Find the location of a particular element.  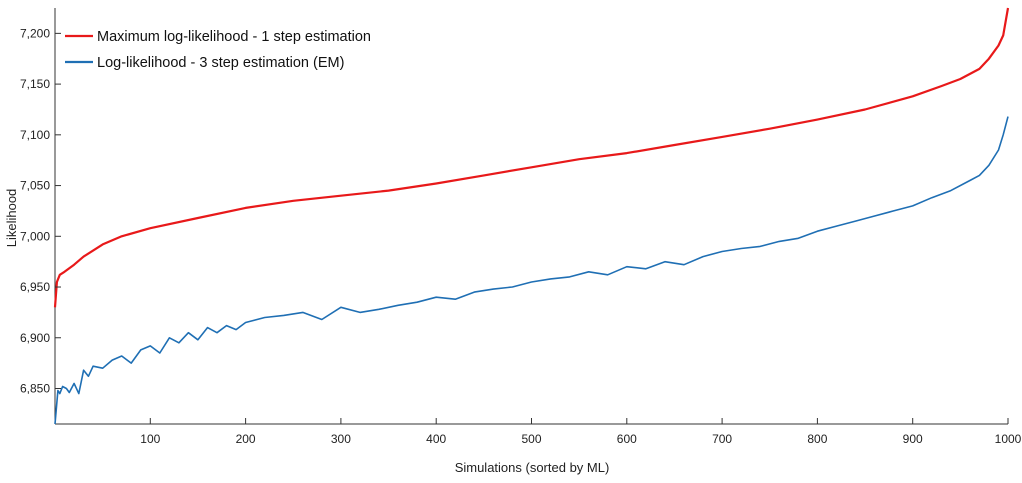

x-axis-label: Simulations (sorted by ML) is located at coordinates (532, 467).